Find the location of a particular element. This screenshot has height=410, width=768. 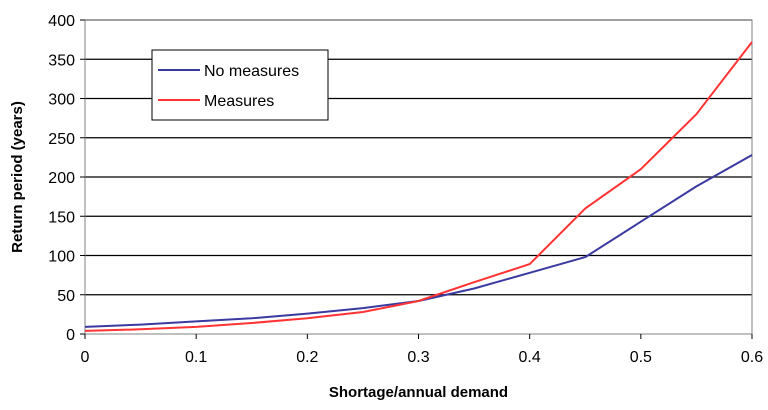

y-tick-label: 250 is located at coordinates (61, 139).